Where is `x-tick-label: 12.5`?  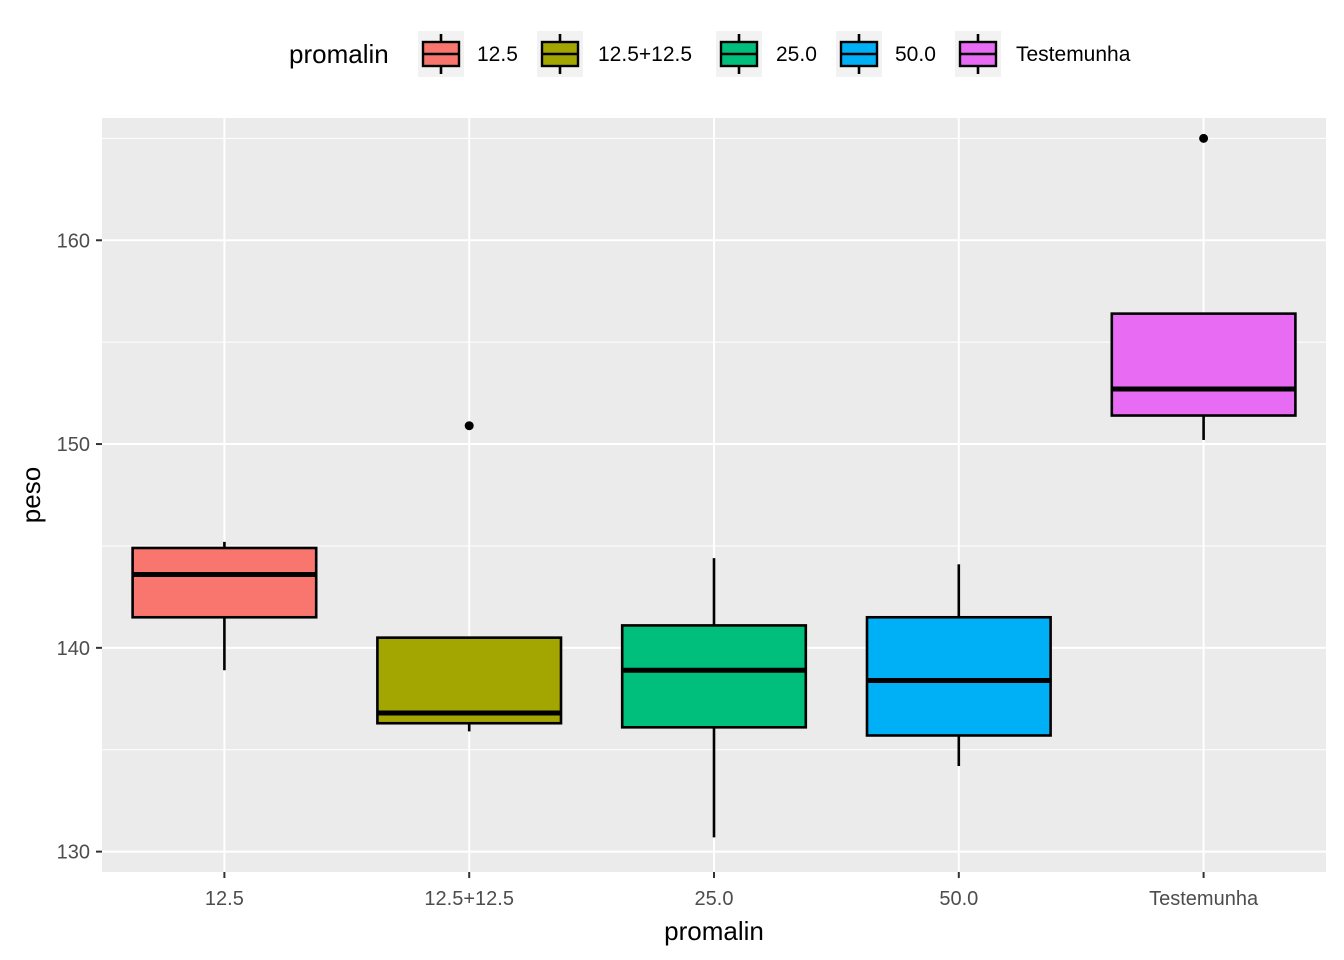
x-tick-label: 12.5 is located at coordinates (224, 899).